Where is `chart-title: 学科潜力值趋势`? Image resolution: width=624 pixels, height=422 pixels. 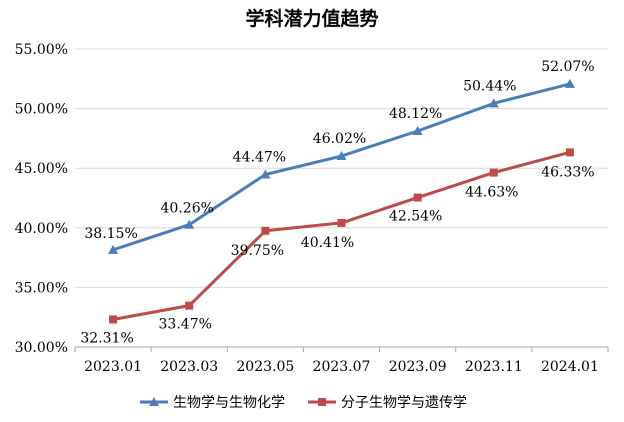 chart-title: 学科潜力值趋势 is located at coordinates (311, 18).